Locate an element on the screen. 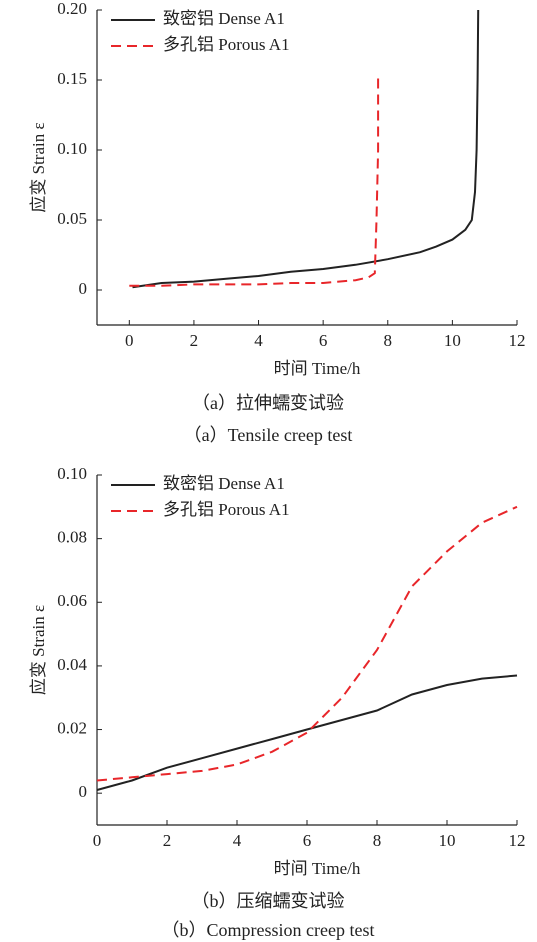 Image resolution: width=537 pixels, height=942 pixels. caption: （a）Tensile creep test is located at coordinates (268, 435).